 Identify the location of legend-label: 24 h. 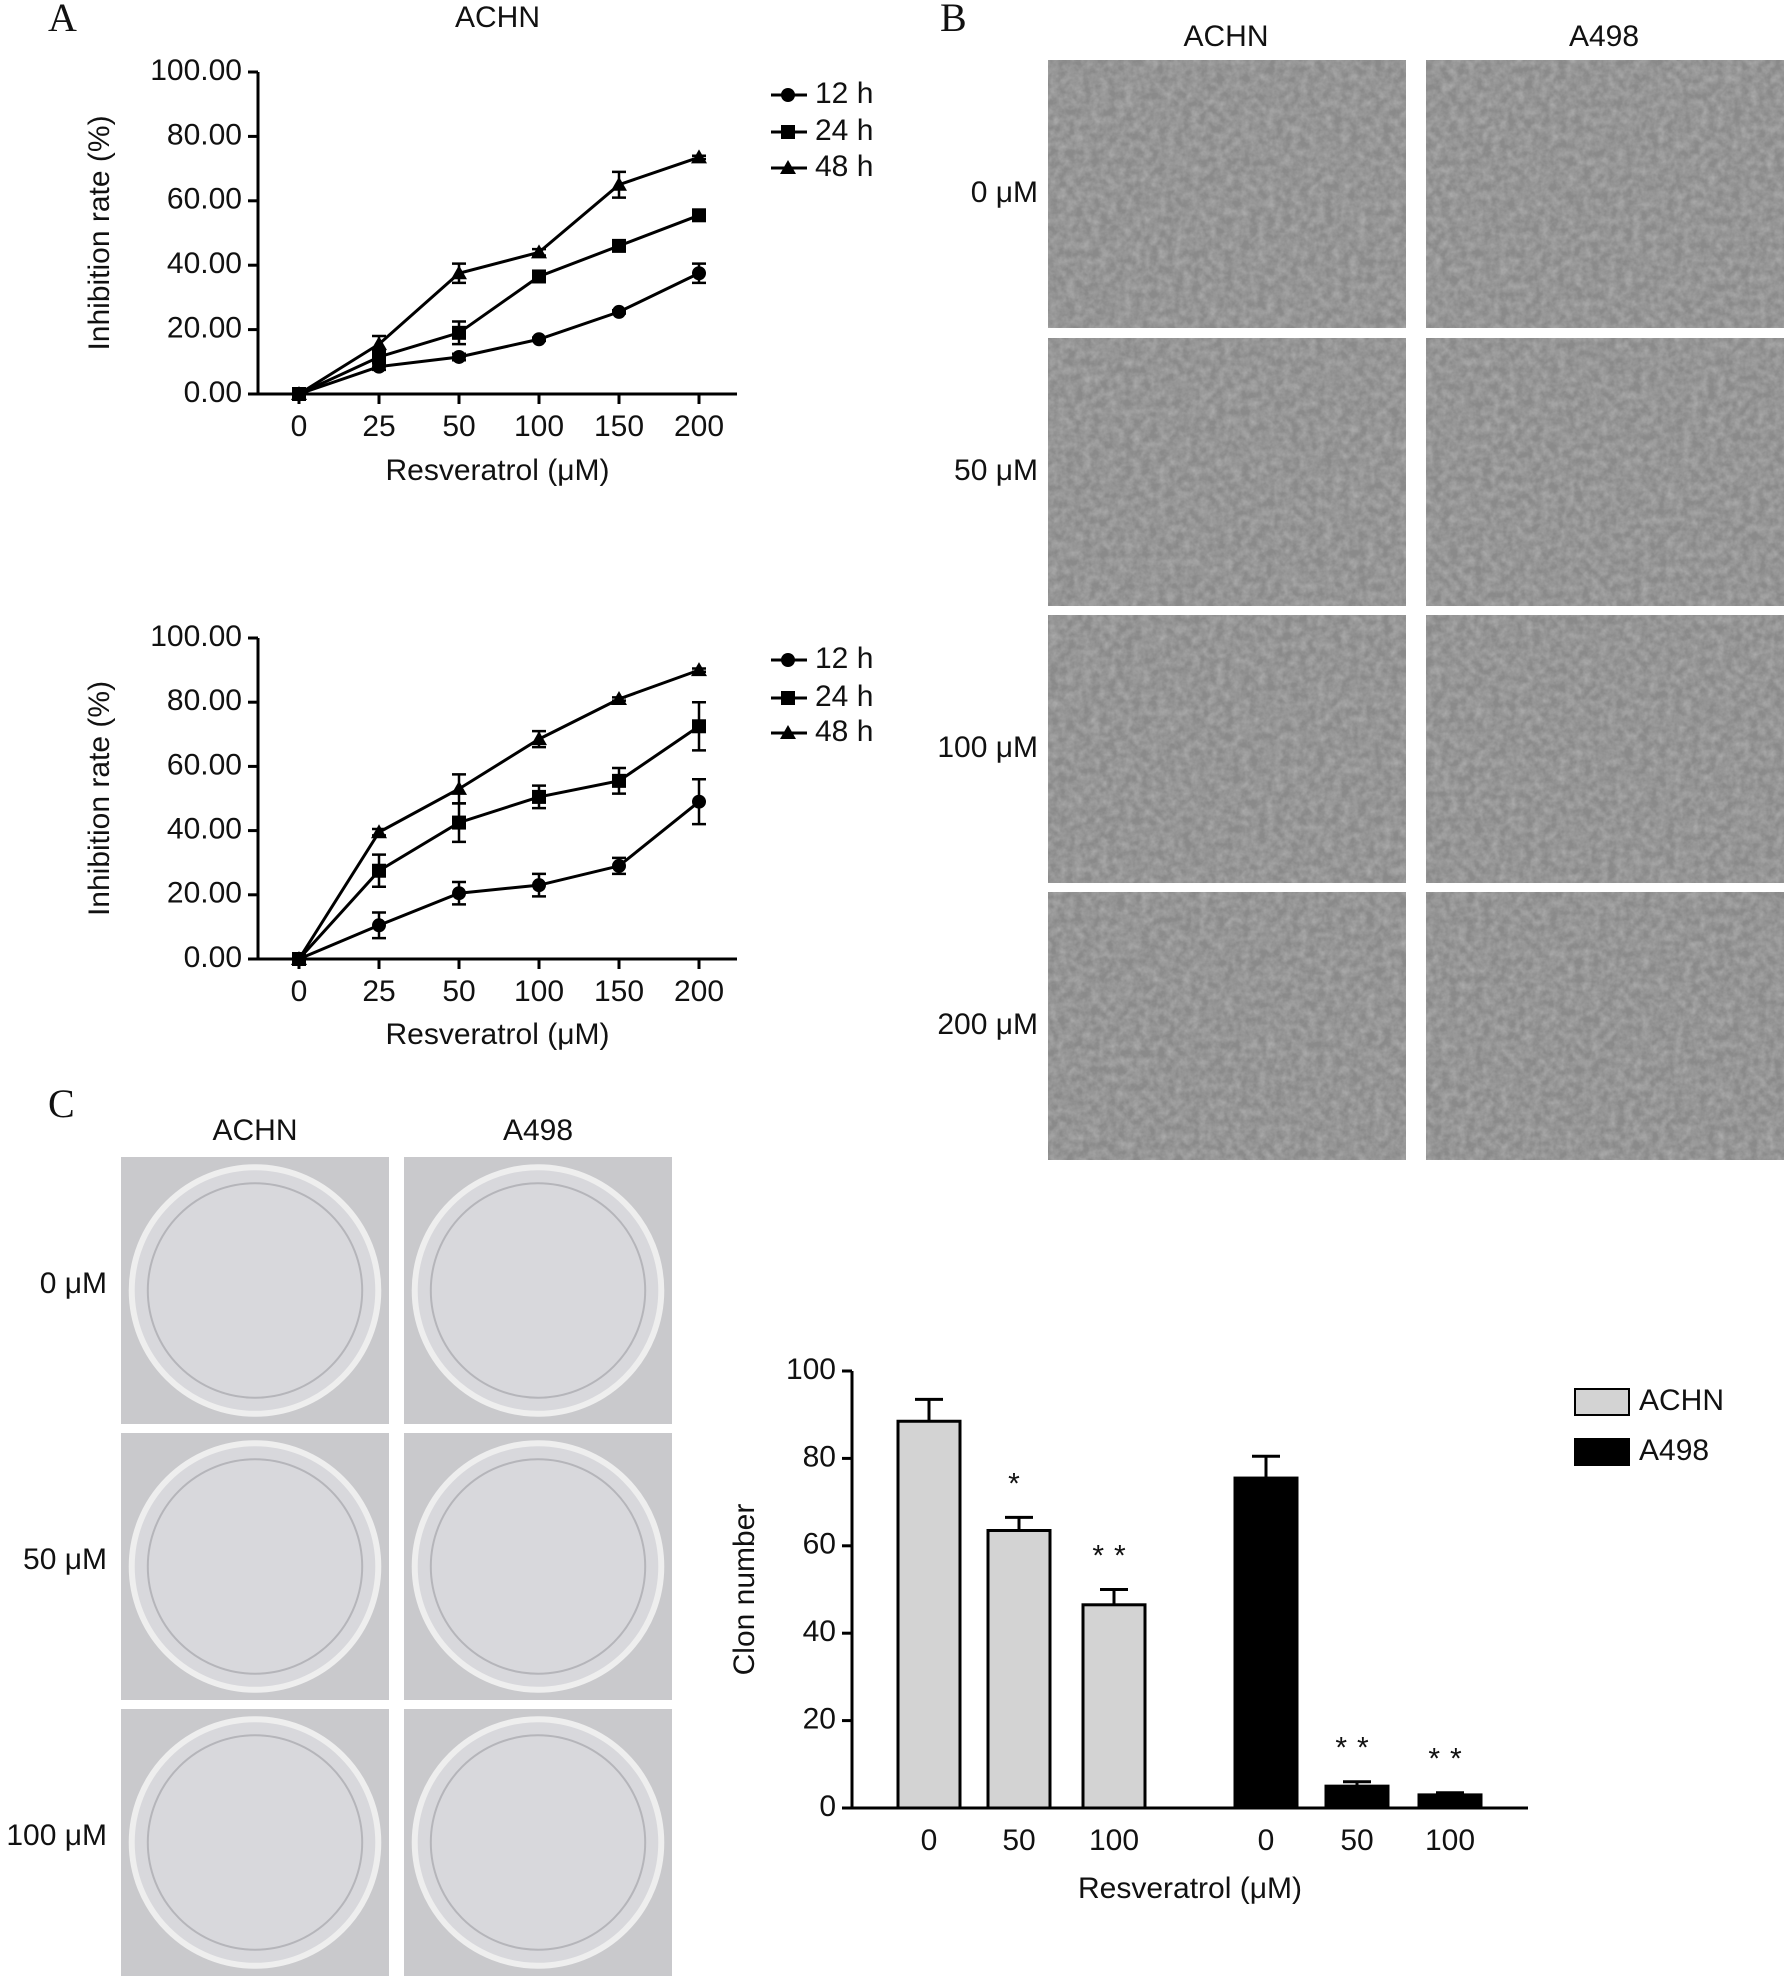
(844, 130).